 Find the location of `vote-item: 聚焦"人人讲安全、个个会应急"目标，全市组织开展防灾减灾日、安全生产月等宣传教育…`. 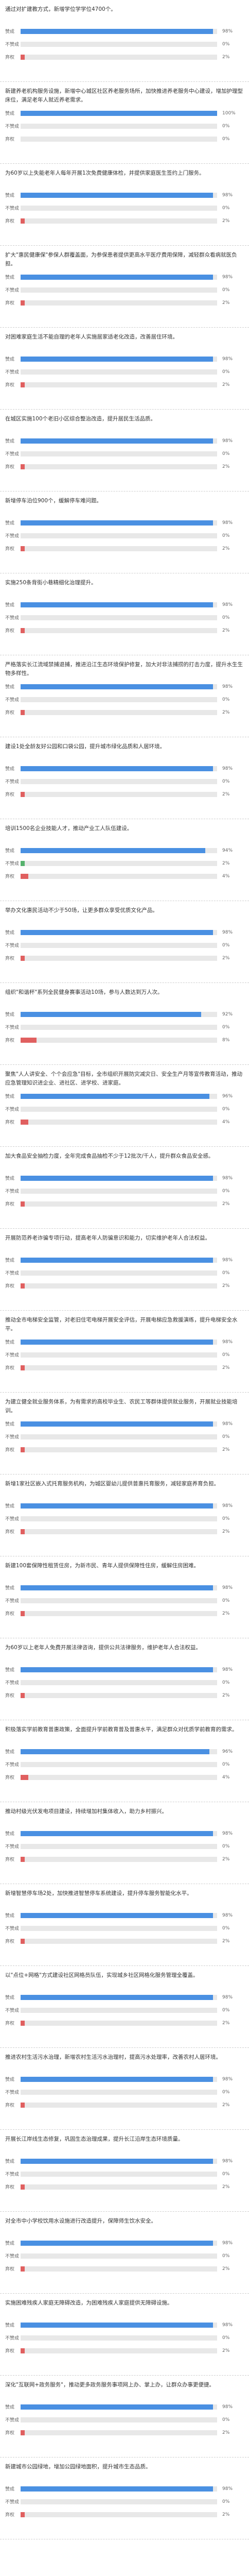

vote-item: 聚焦"人人讲安全、个个会应急"目标，全市组织开展防灾减灾日、安全生产月等宣传教育… is located at coordinates (124, 1106).